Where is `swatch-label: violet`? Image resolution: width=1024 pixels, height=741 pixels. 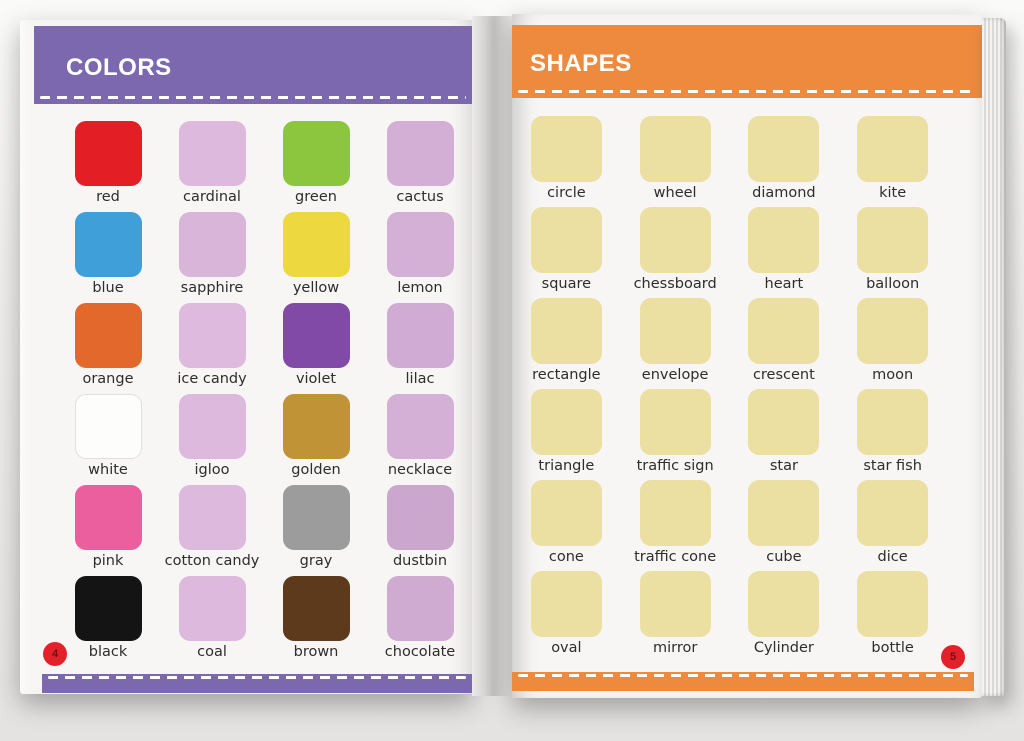
swatch-label: violet is located at coordinates (316, 379).